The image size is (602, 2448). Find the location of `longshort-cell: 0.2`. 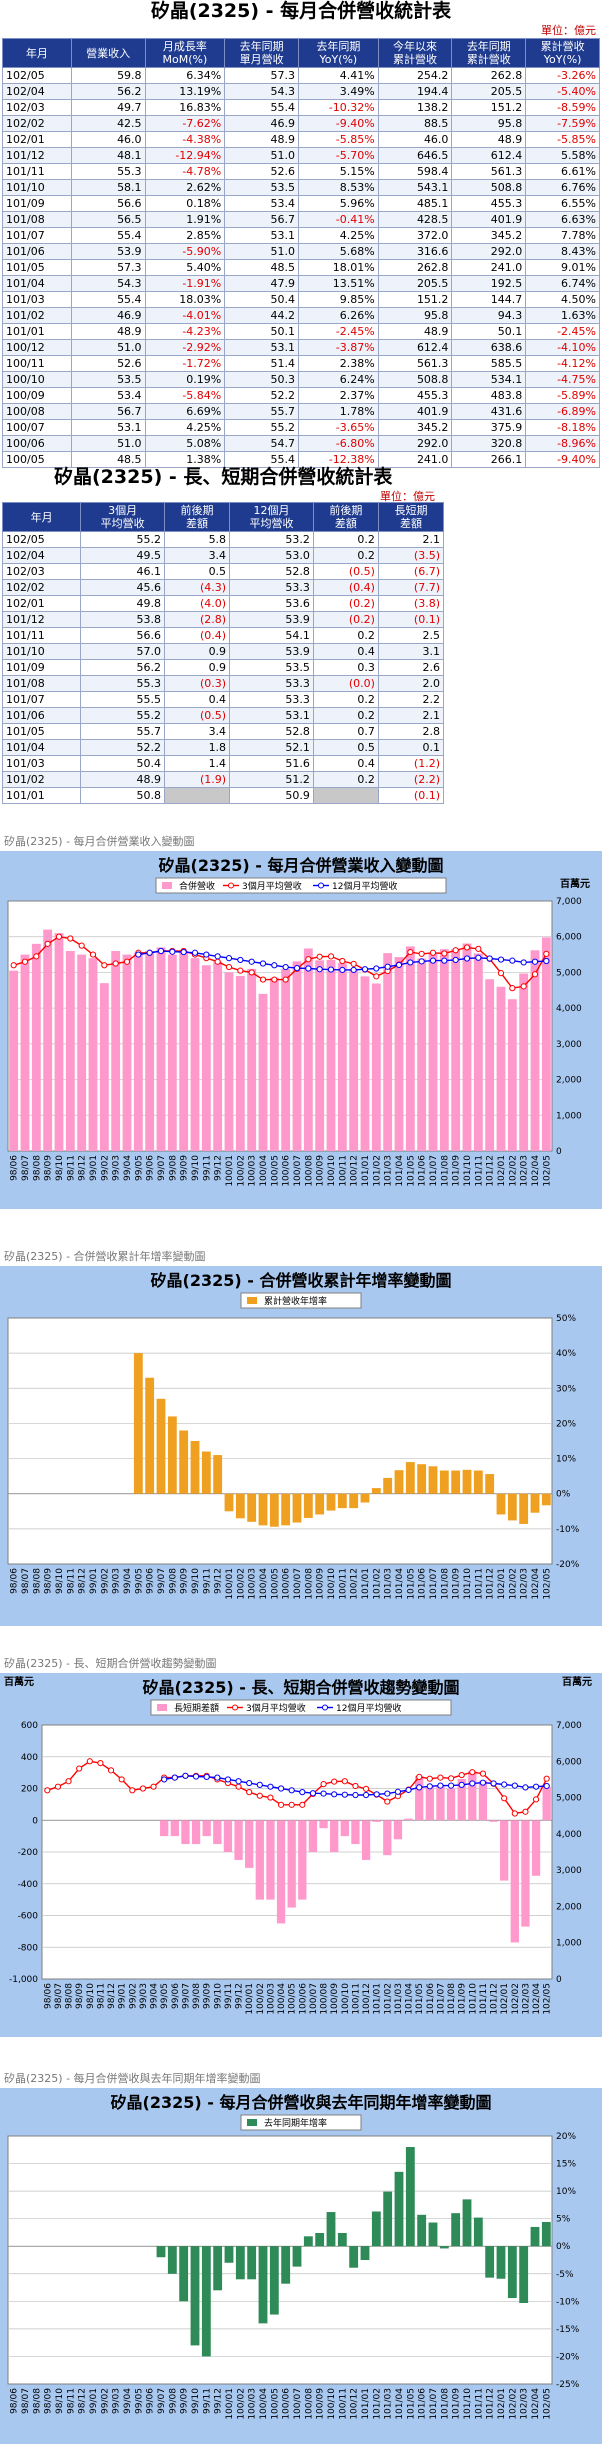

longshort-cell: 0.2 is located at coordinates (345, 635).